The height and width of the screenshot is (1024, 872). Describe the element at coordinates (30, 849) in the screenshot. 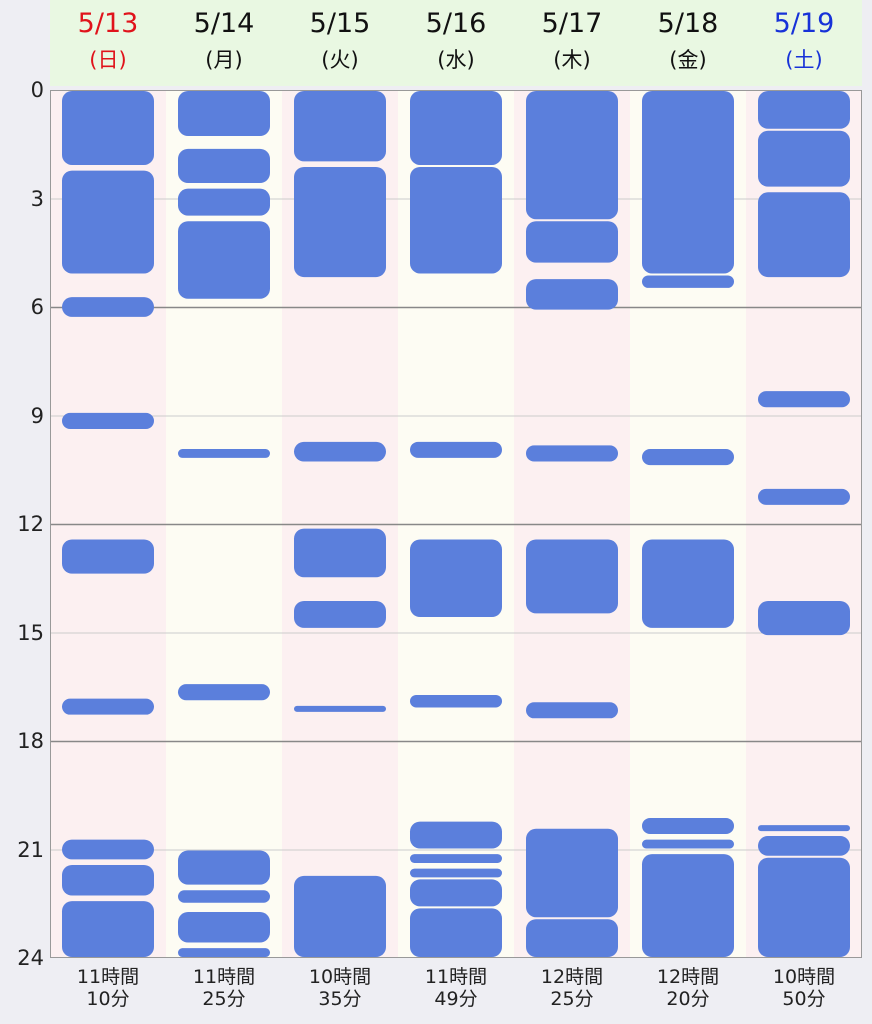

I see `y-tick-label: 21` at that location.